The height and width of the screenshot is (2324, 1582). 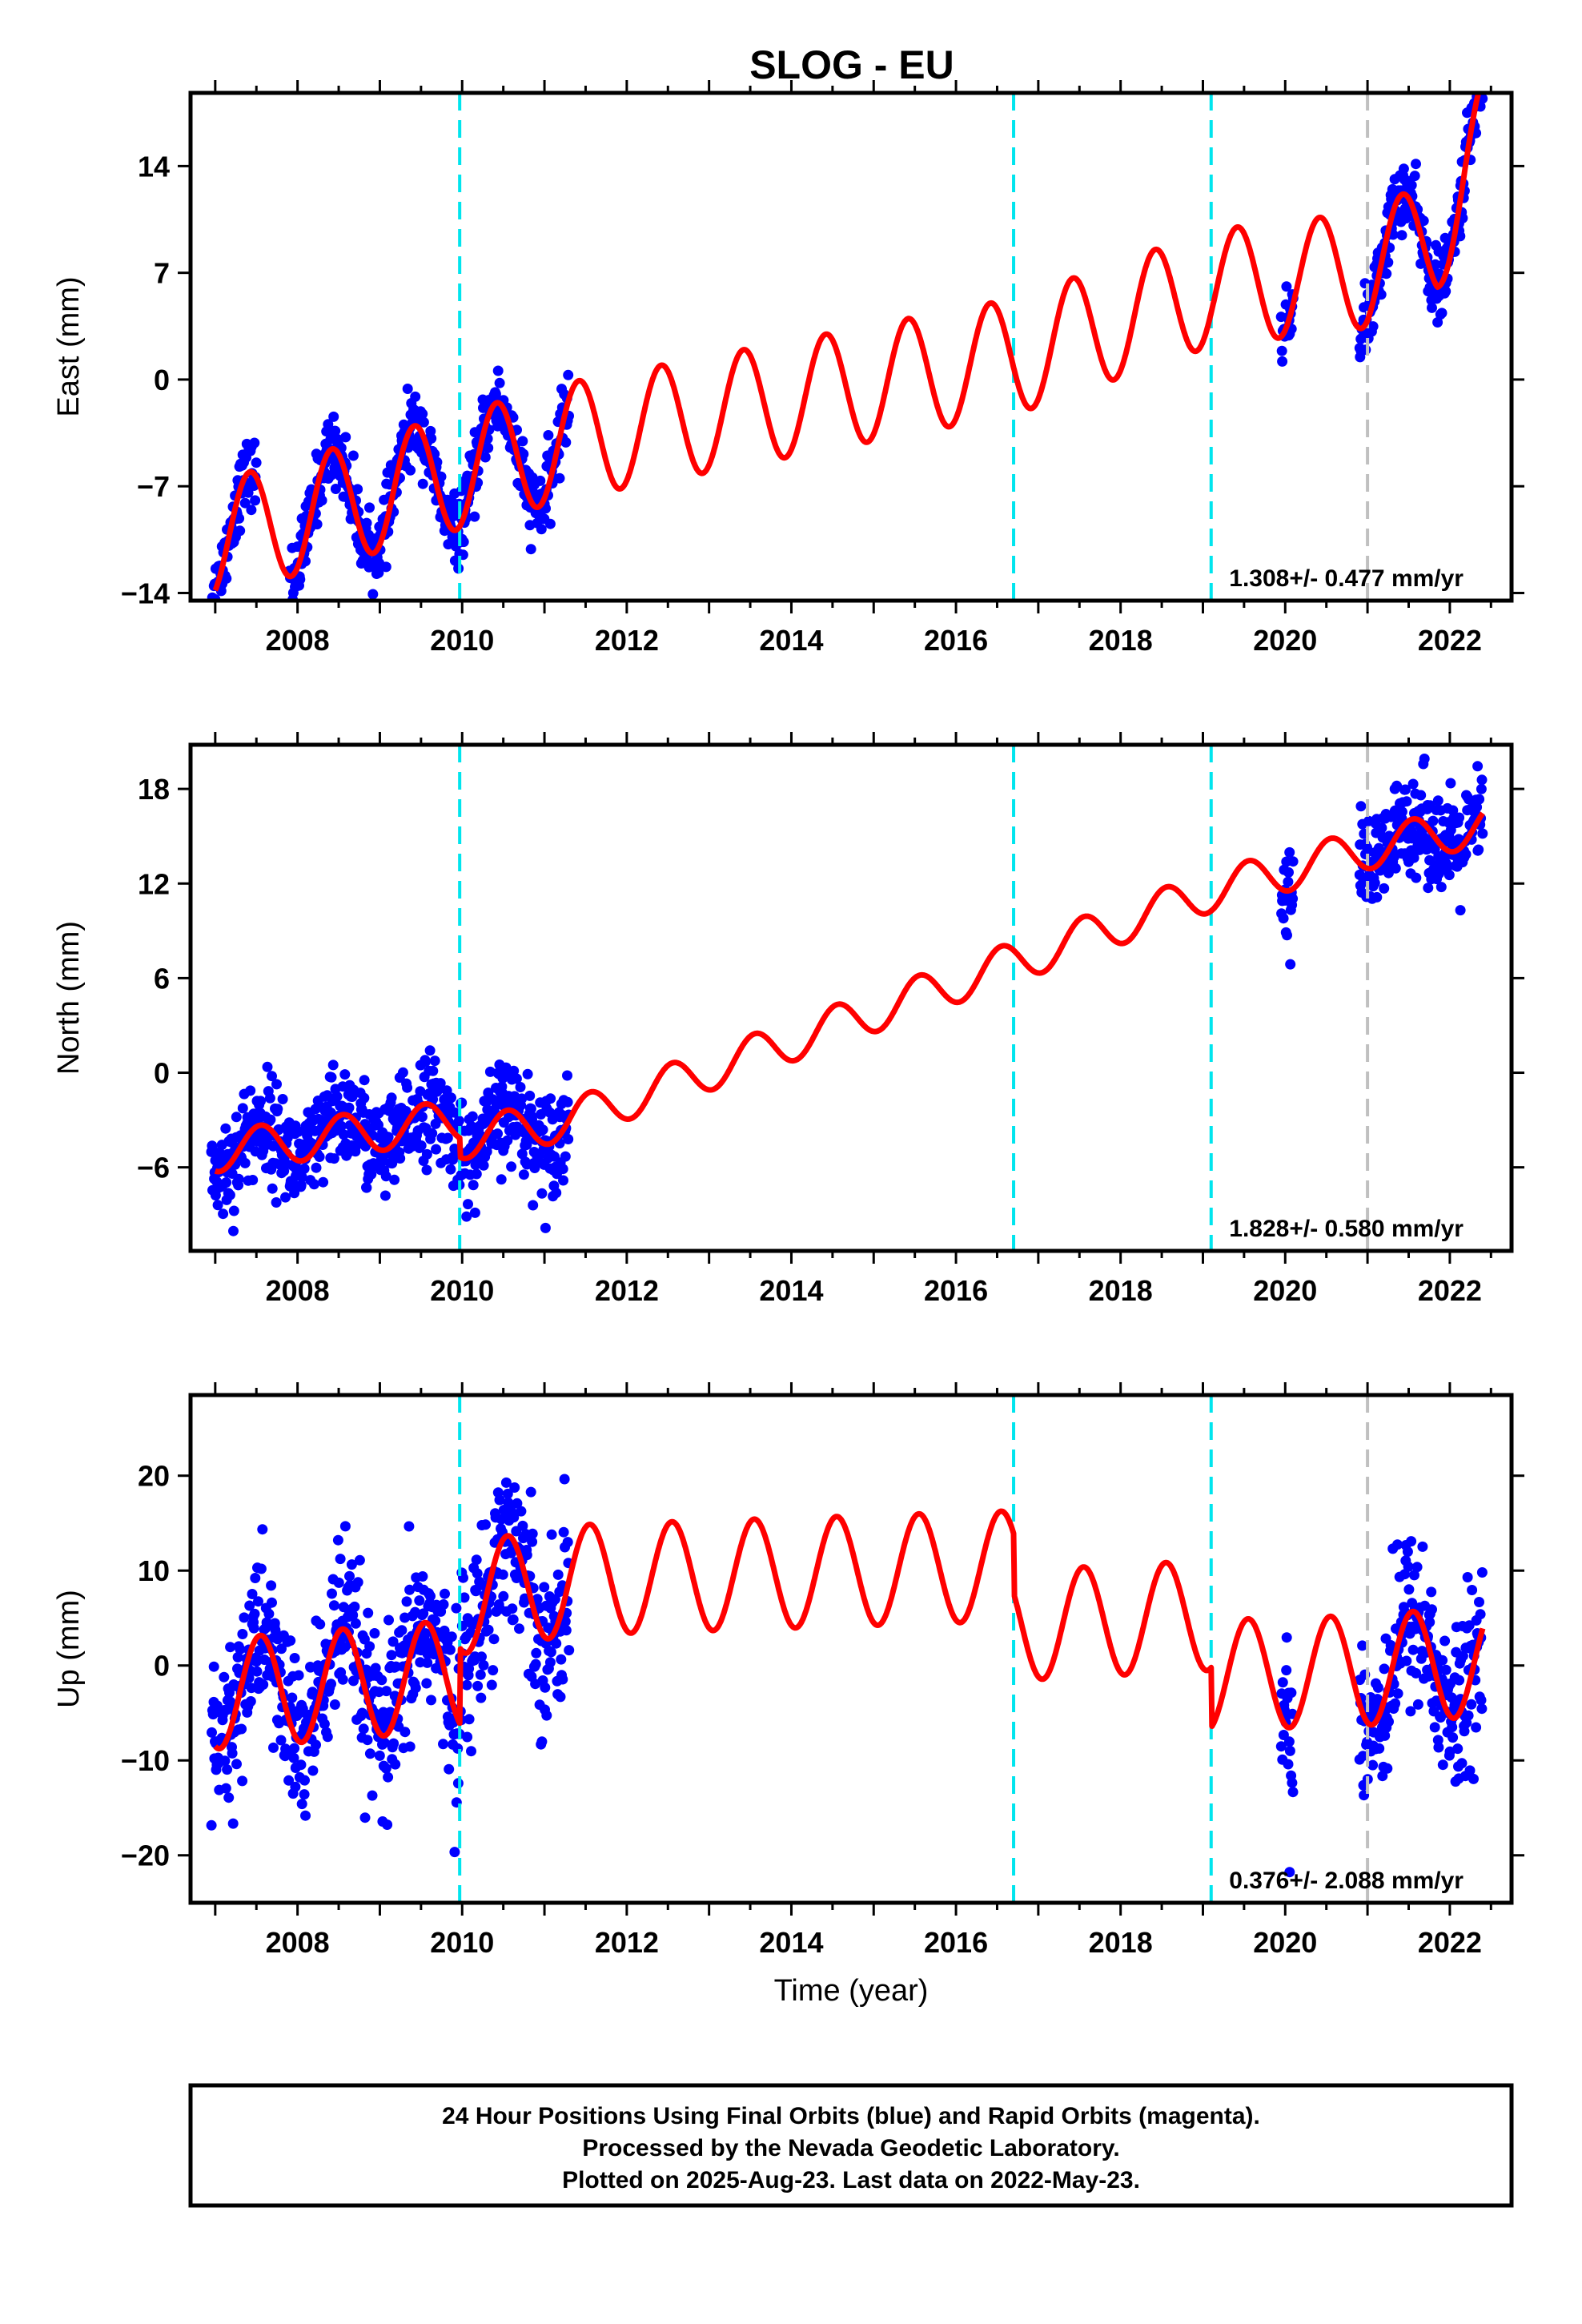 I want to click on x-tick-label: 2008, so click(x=298, y=1290).